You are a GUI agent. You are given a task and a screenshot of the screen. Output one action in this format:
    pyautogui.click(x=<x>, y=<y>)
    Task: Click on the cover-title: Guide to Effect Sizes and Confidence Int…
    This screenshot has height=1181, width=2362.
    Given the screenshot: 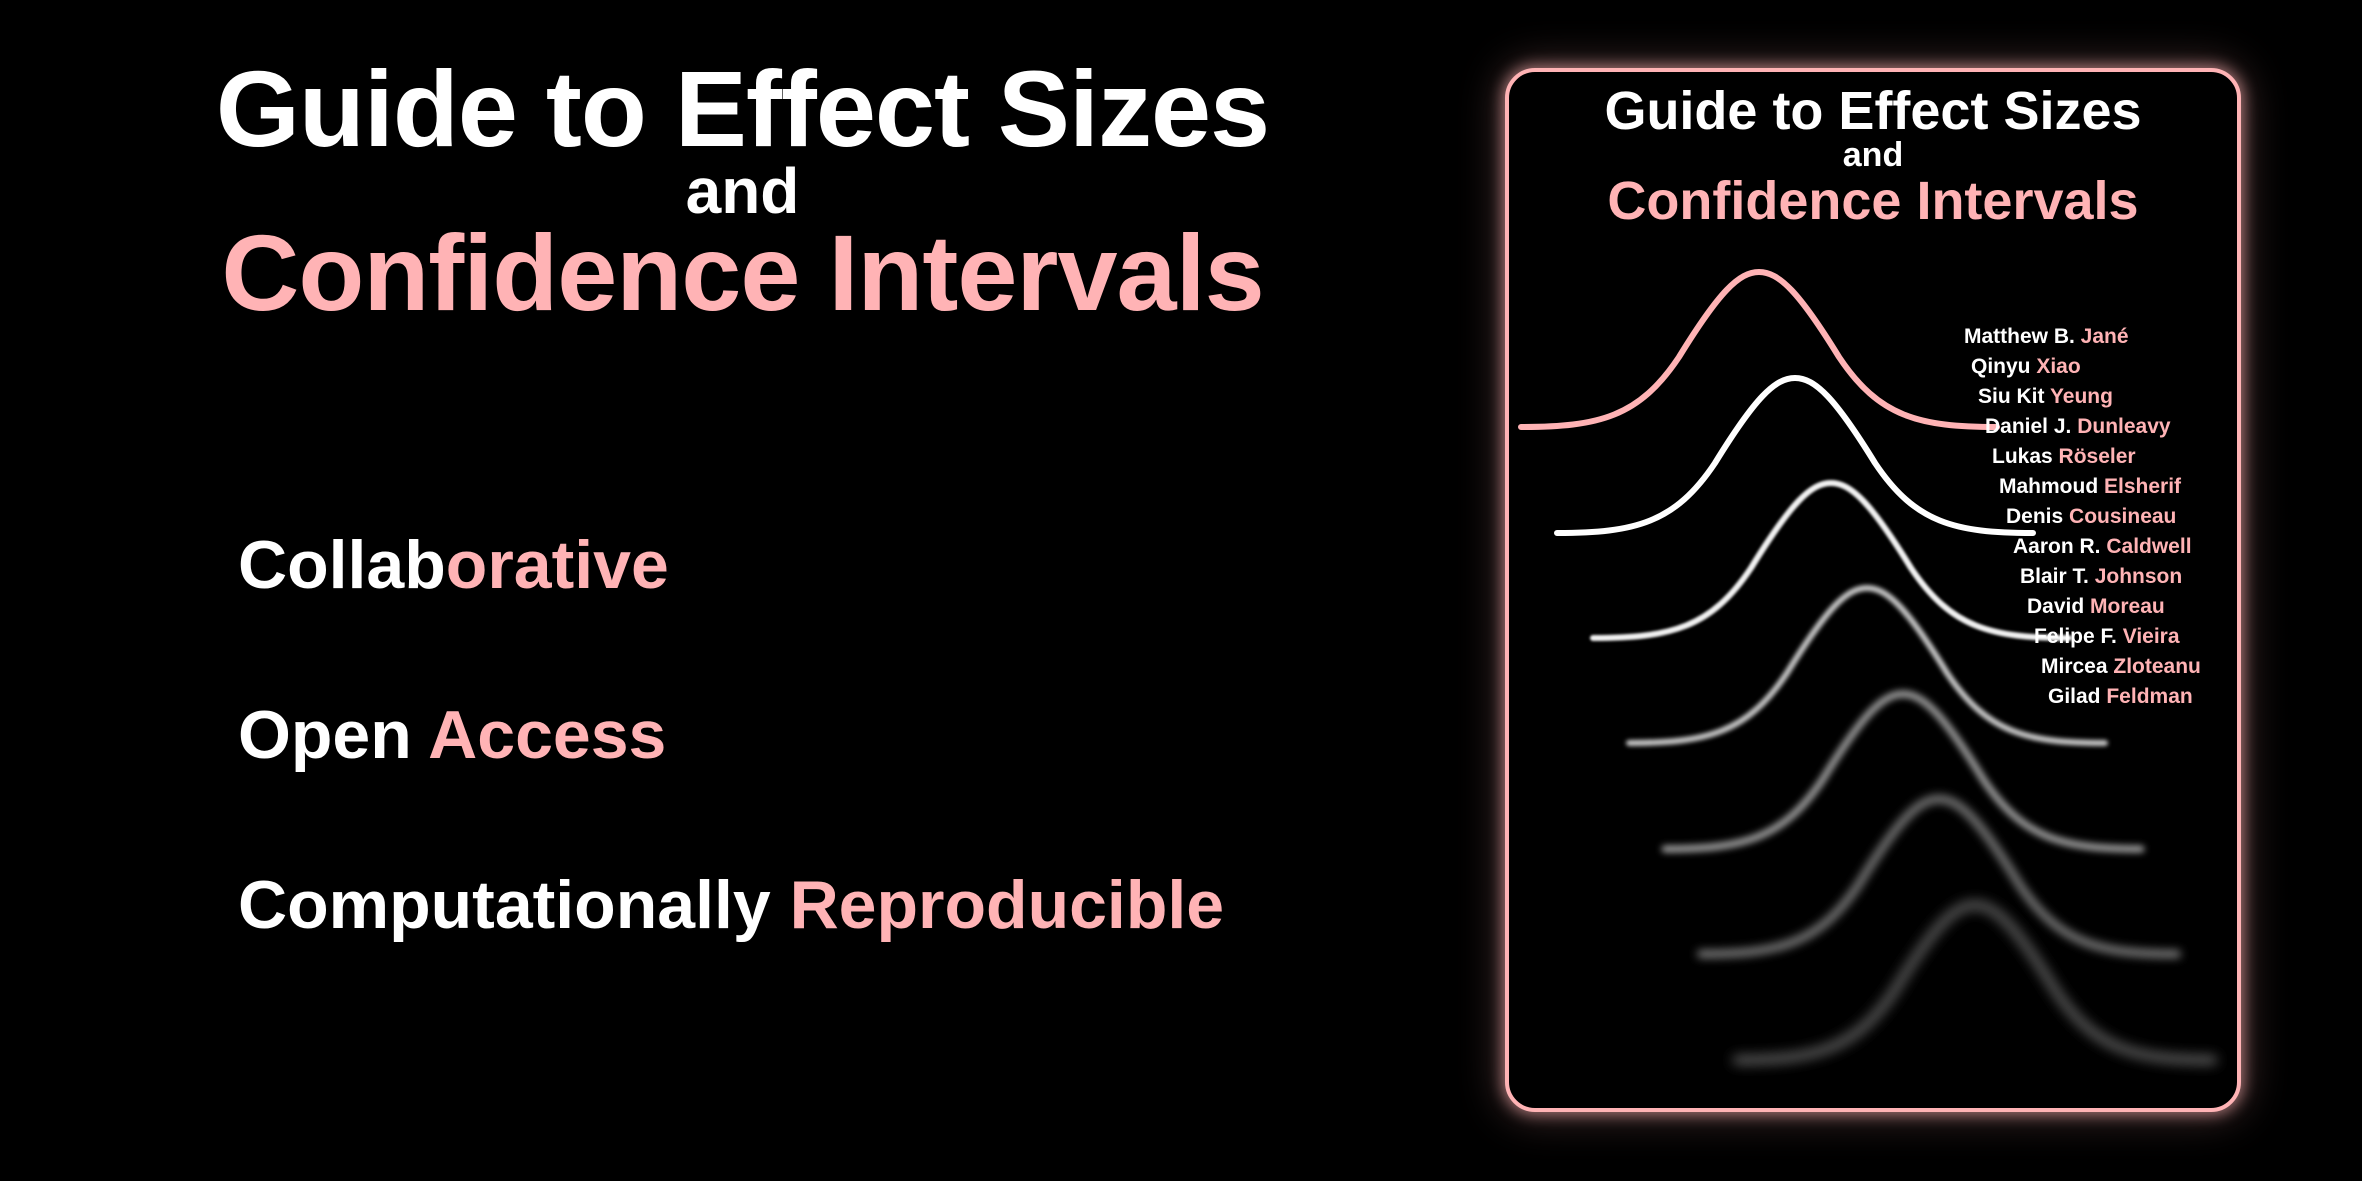 What is the action you would take?
    pyautogui.click(x=1873, y=156)
    